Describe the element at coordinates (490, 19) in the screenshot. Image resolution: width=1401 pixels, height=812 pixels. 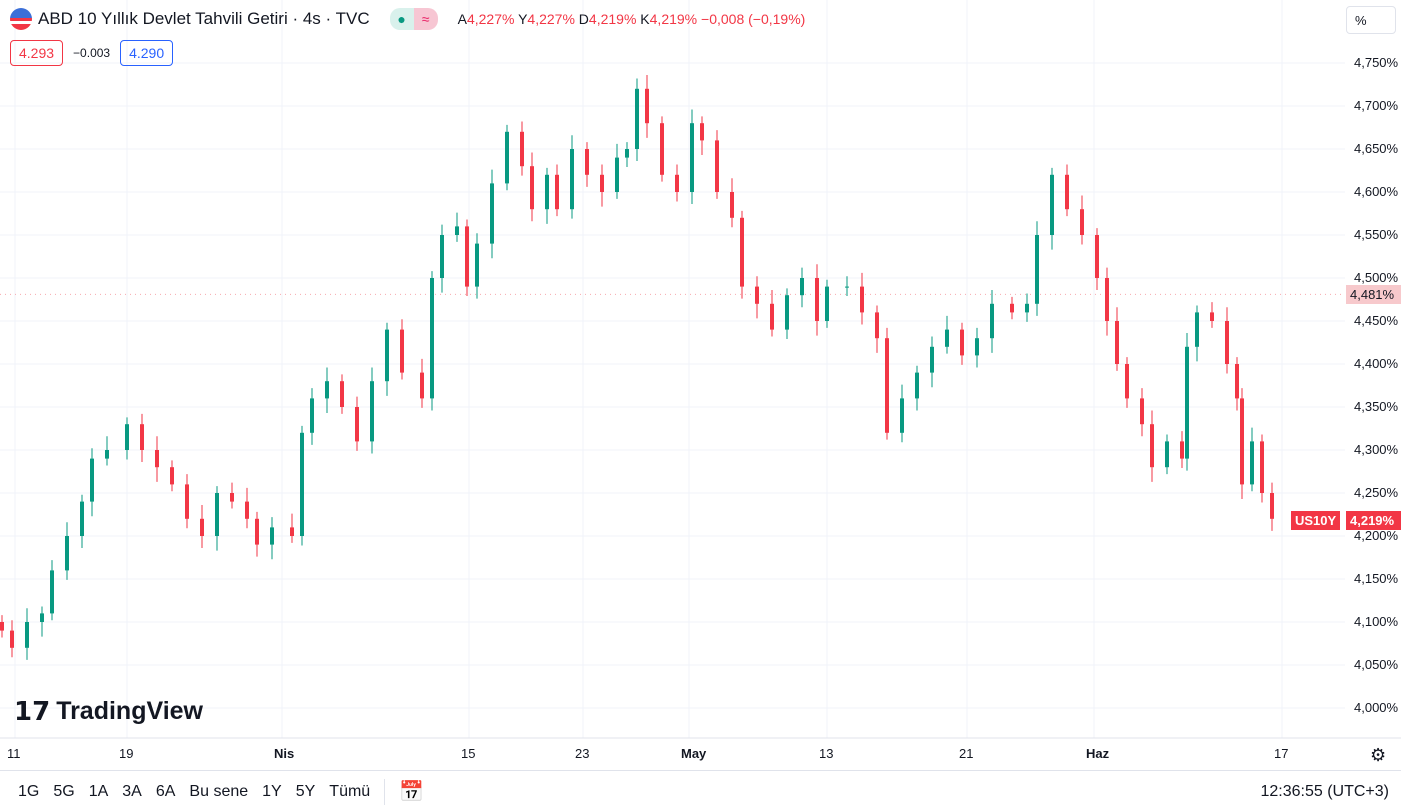
I see `open-value: 4,227%` at that location.